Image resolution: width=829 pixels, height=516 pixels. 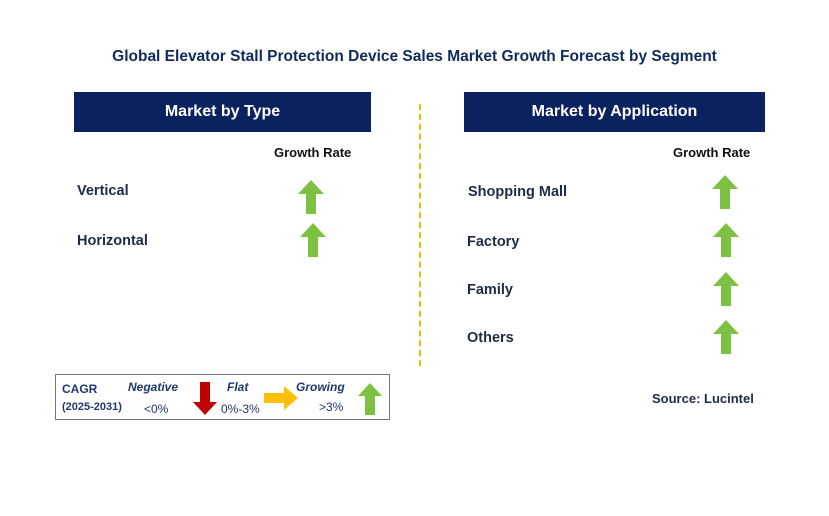 What do you see at coordinates (205, 398) in the screenshot?
I see `negative-arrow-icon` at bounding box center [205, 398].